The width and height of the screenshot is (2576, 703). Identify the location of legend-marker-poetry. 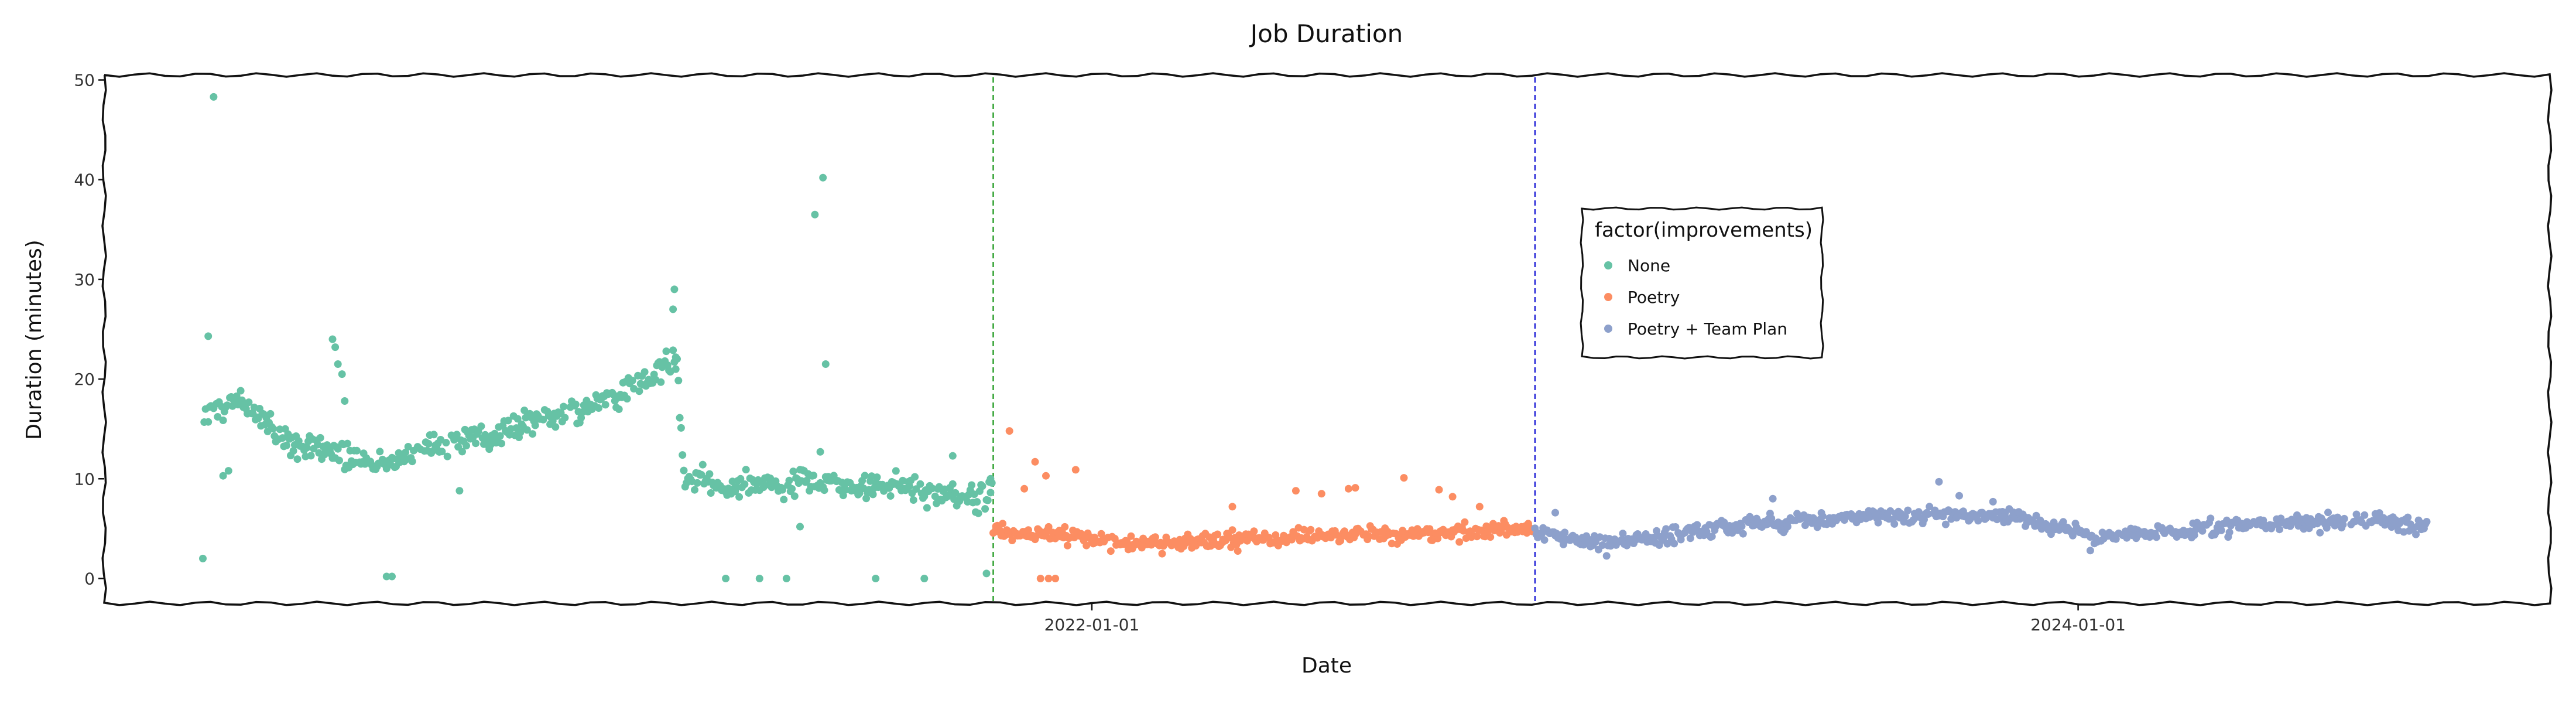
(1608, 297).